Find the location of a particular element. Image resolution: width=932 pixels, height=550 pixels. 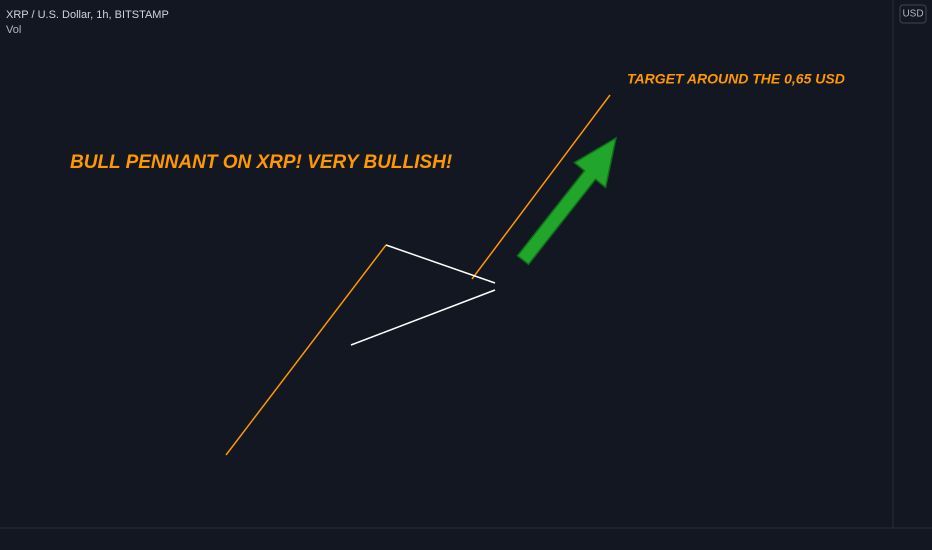

currency: USD is located at coordinates (912, 14).